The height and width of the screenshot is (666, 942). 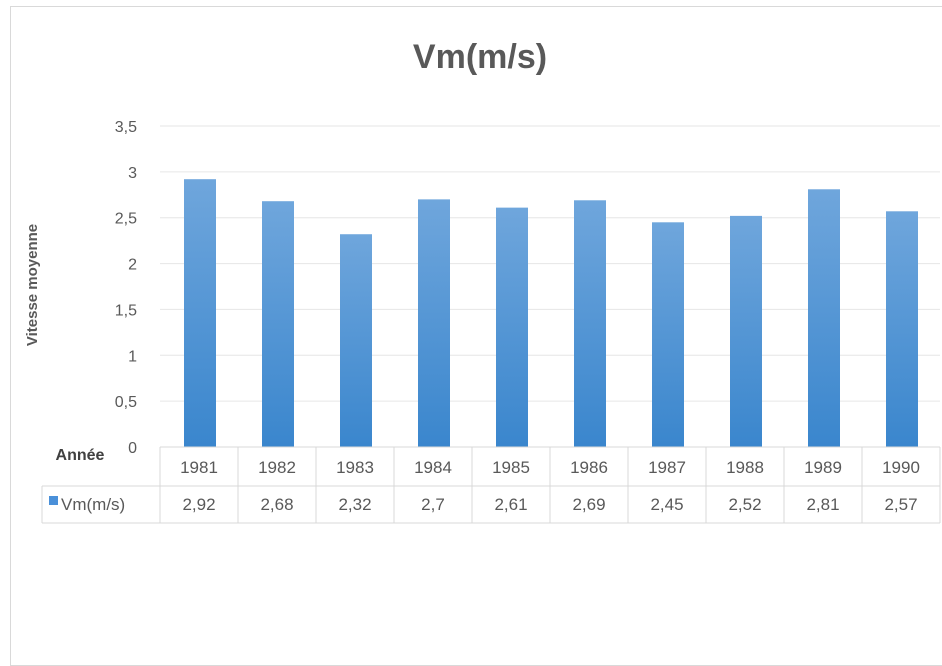 I want to click on data-label: 2,69, so click(x=588, y=504).